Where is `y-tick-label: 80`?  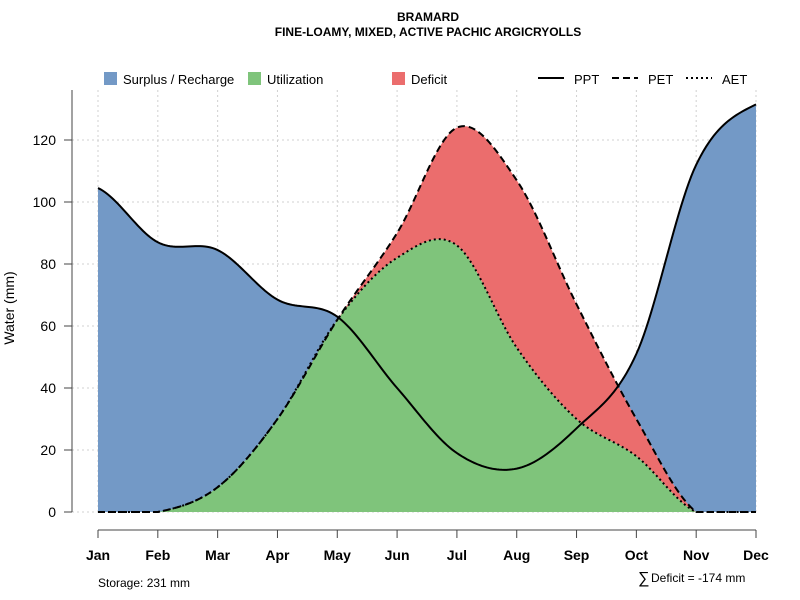
y-tick-label: 80 is located at coordinates (48, 264).